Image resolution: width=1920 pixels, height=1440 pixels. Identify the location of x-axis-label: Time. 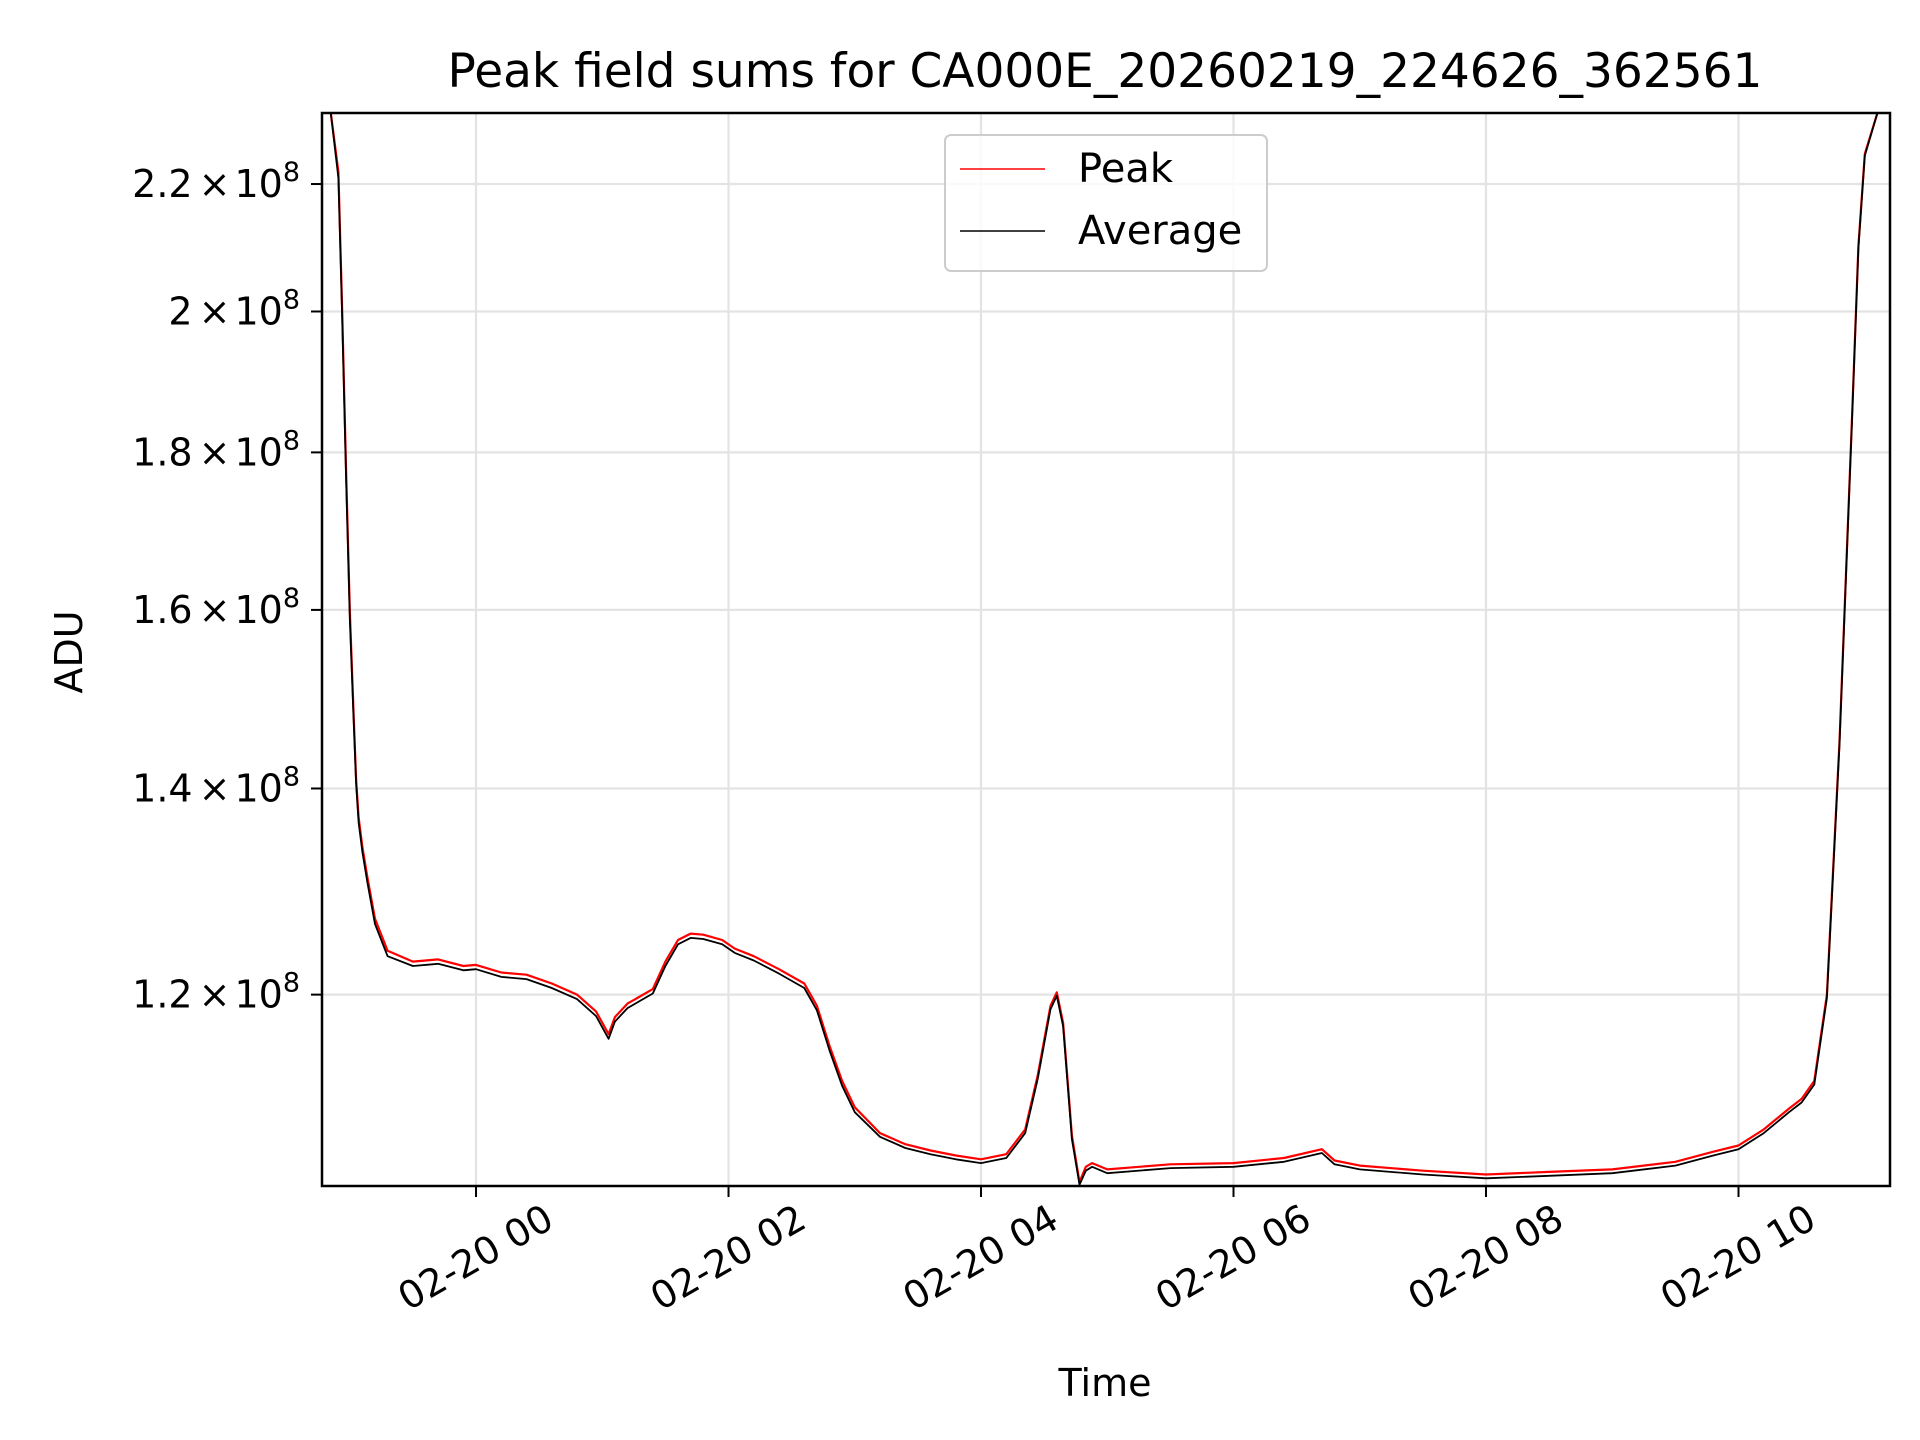
(1105, 1383).